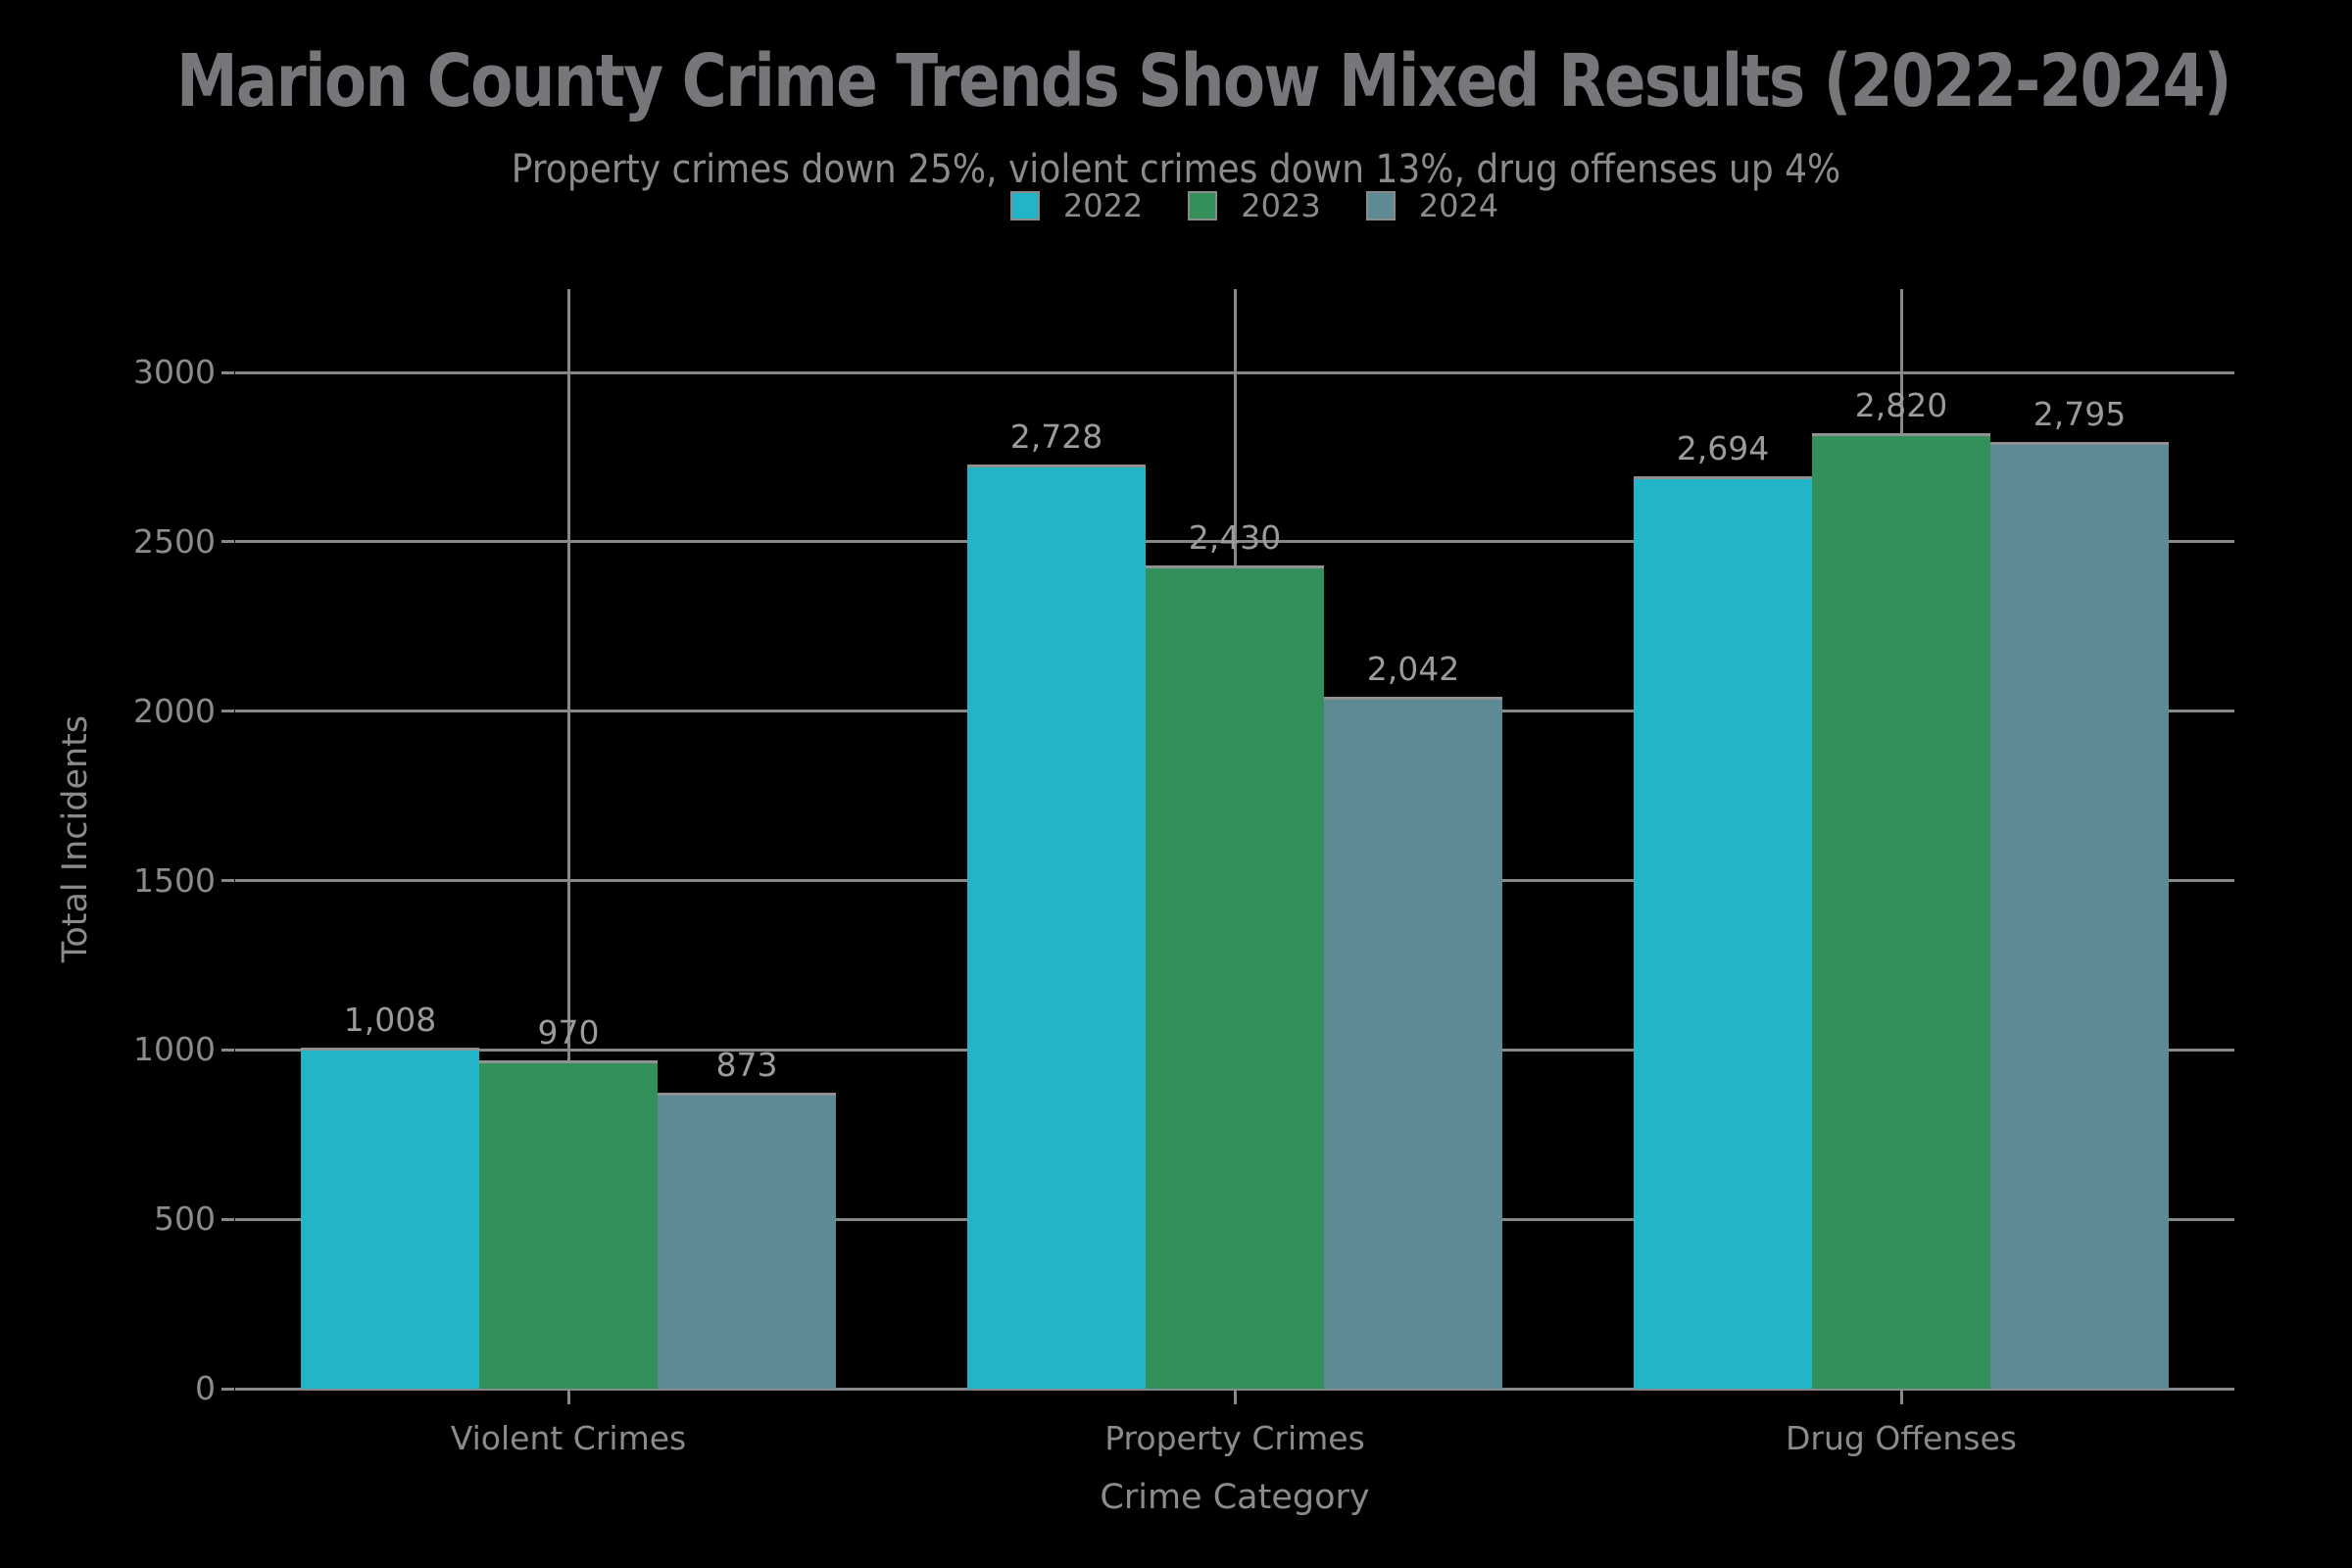 The width and height of the screenshot is (2352, 1568). Describe the element at coordinates (390, 1019) in the screenshot. I see `bar-value-label: 1,008` at that location.